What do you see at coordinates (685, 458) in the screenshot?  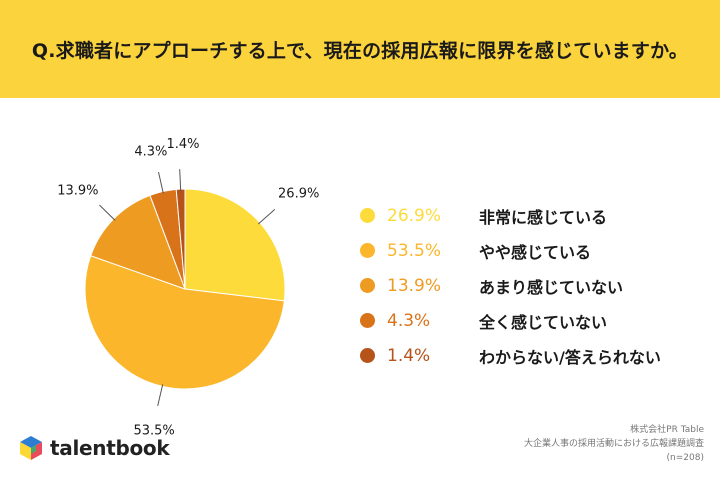 I see `source-sample: (n=208)` at bounding box center [685, 458].